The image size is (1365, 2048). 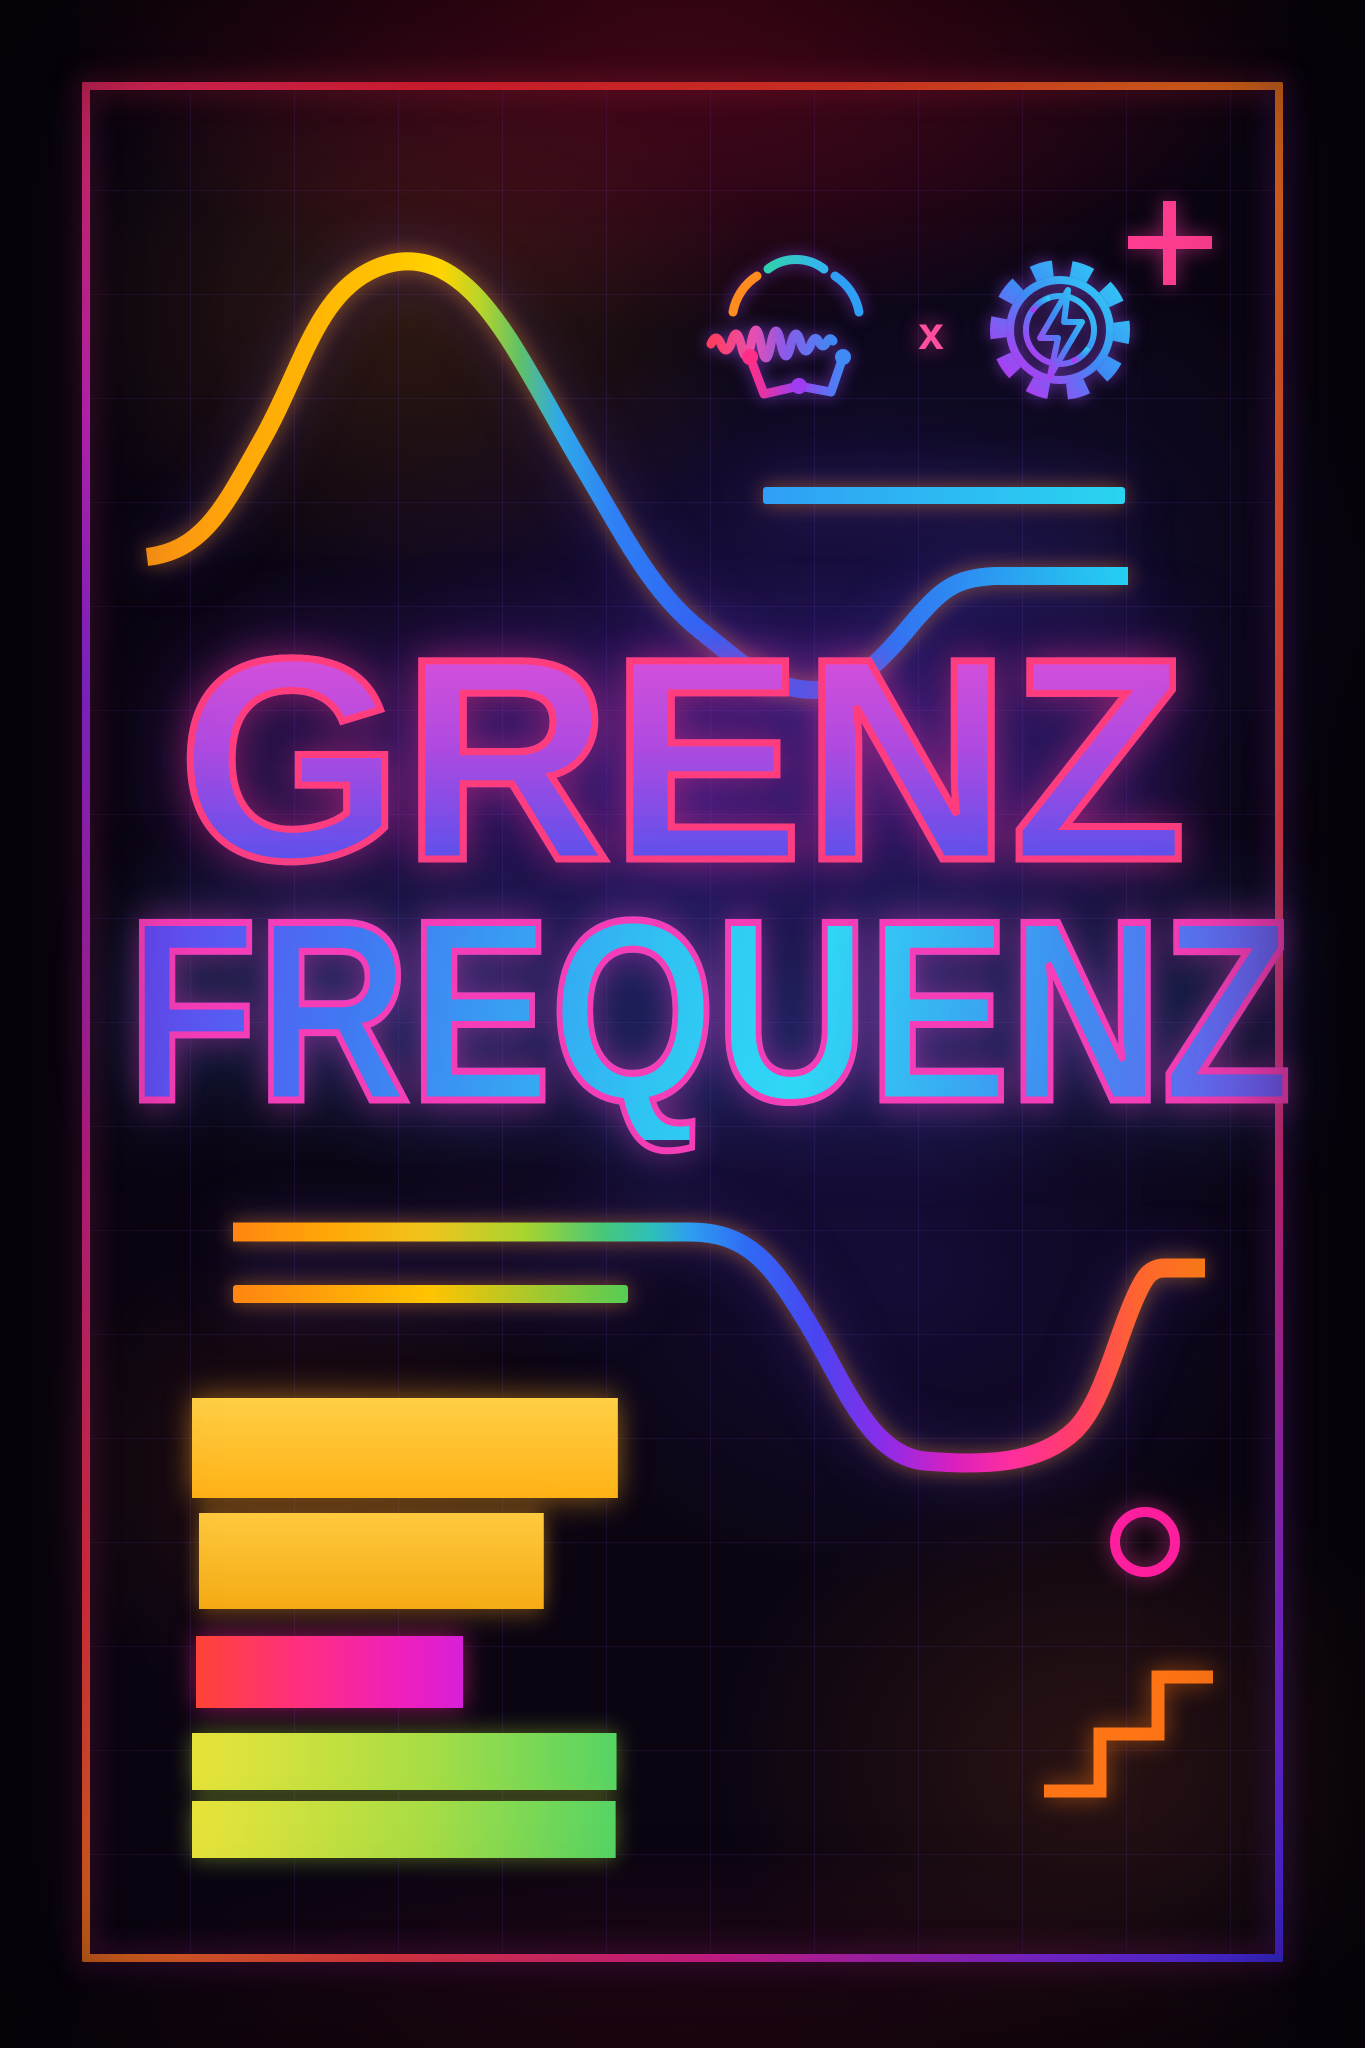 What do you see at coordinates (452, 1561) in the screenshot?
I see `event-time: AB 23 UHR` at bounding box center [452, 1561].